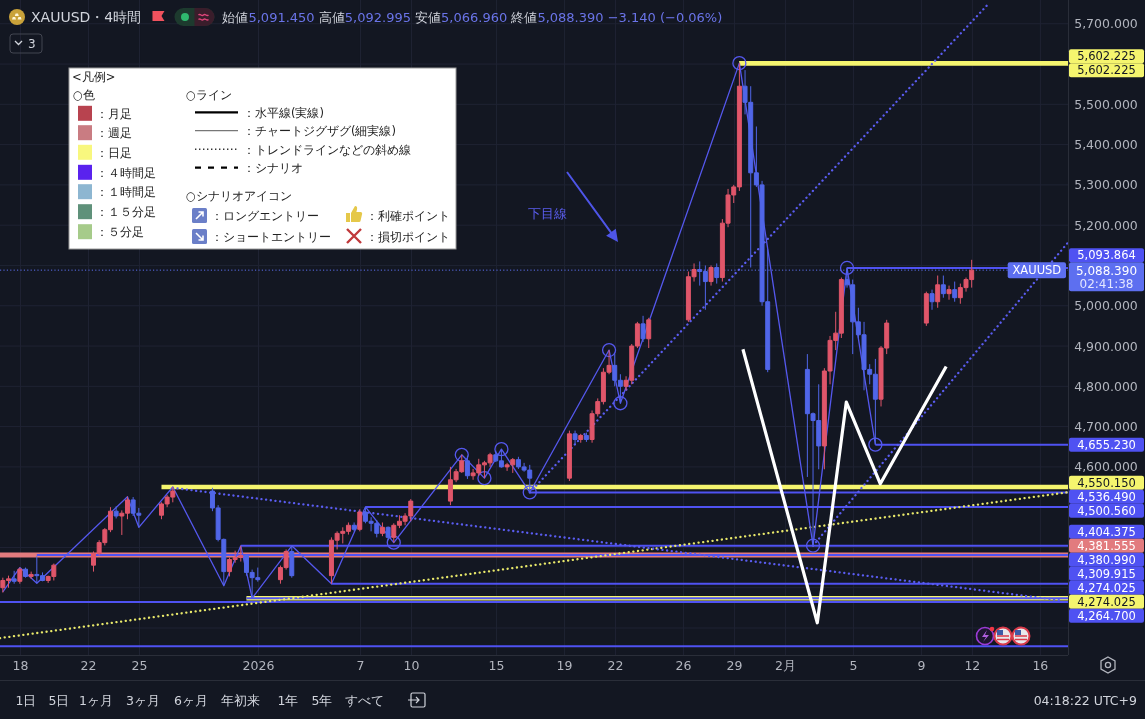 The image size is (1145, 719). I want to click on annotation: ：利確ポイント, so click(408, 216).